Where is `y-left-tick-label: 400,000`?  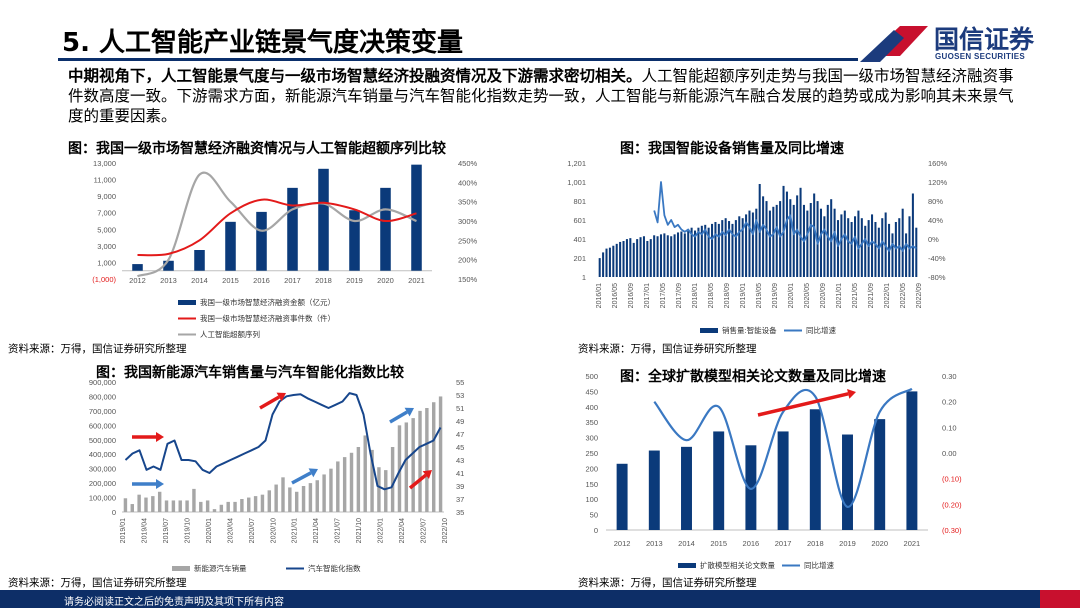 y-left-tick-label: 400,000 is located at coordinates (102, 454).